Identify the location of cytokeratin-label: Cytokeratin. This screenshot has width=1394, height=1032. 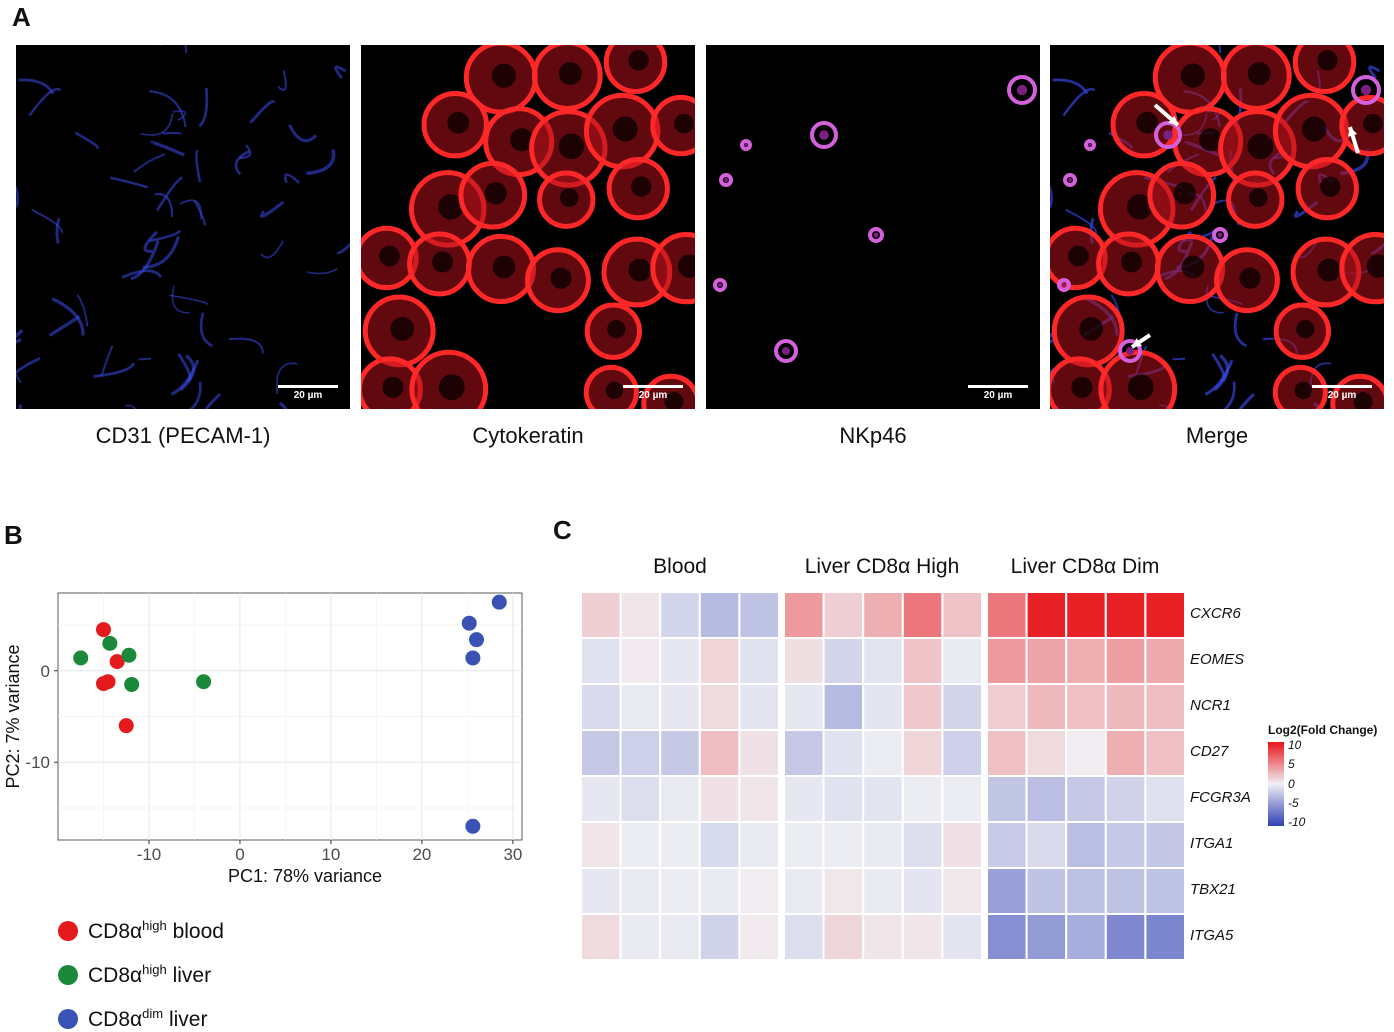
(528, 436).